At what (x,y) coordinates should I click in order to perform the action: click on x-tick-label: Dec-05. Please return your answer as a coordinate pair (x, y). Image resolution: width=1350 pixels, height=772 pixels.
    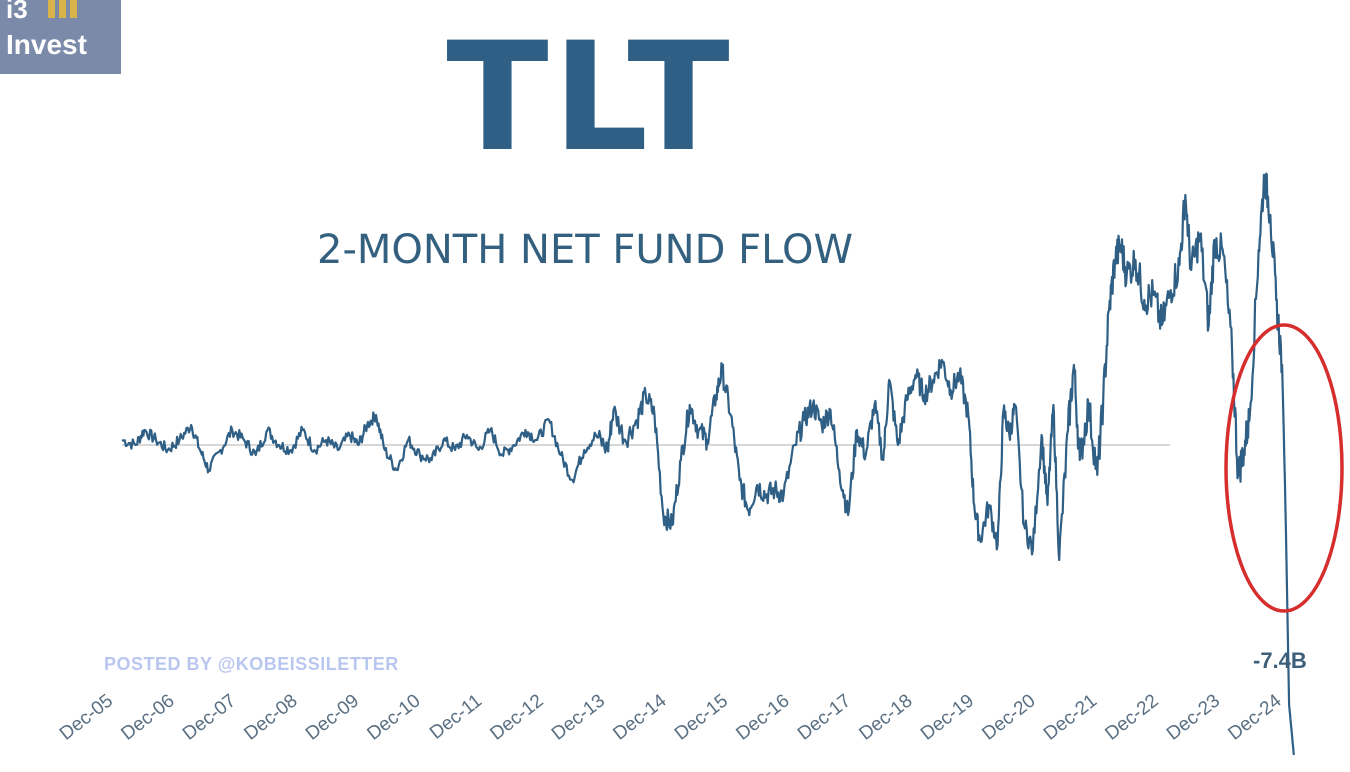
    Looking at the image, I should click on (86, 717).